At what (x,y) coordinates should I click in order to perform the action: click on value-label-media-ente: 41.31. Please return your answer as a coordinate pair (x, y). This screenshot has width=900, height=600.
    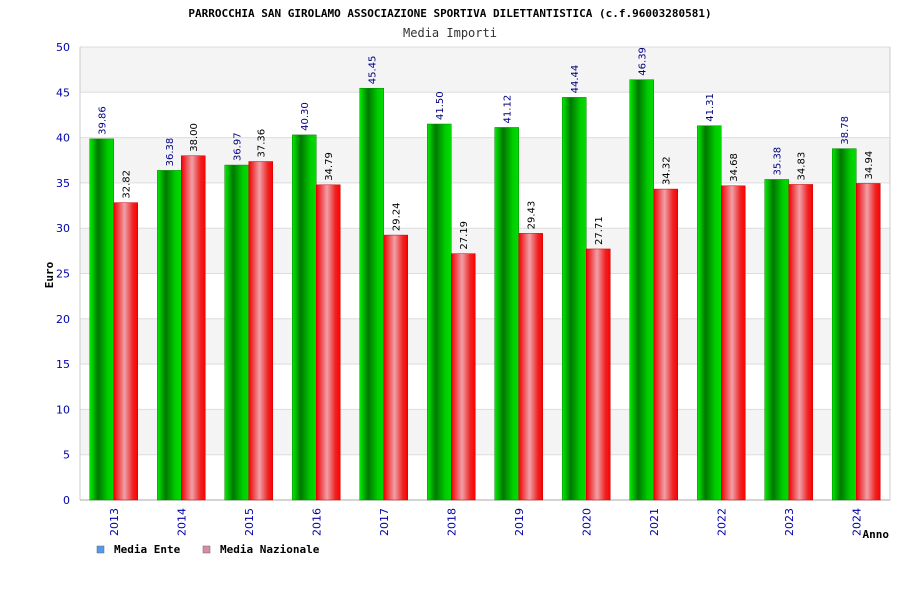
    Looking at the image, I should click on (710, 107).